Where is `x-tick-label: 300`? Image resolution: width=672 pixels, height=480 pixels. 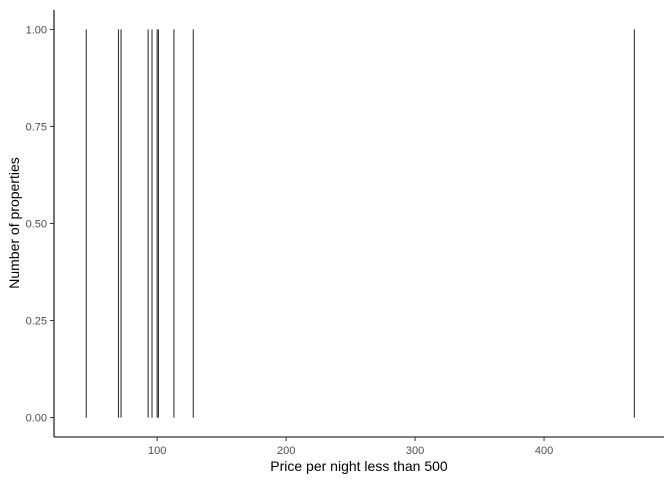
x-tick-label: 300 is located at coordinates (415, 451).